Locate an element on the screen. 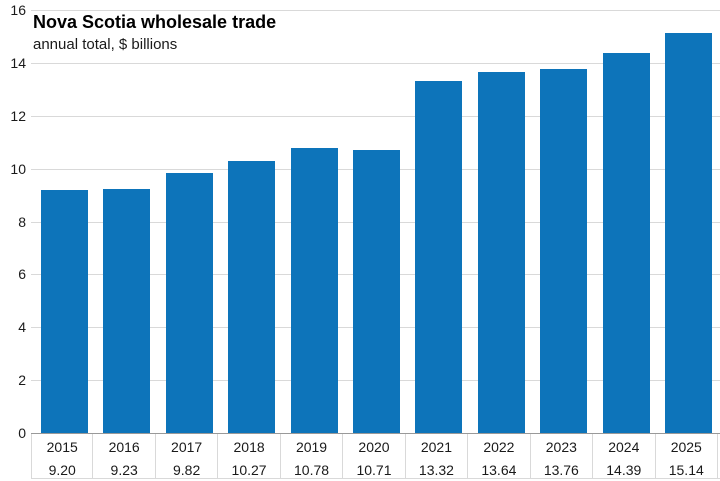  year-label: 2021 is located at coordinates (436, 447).